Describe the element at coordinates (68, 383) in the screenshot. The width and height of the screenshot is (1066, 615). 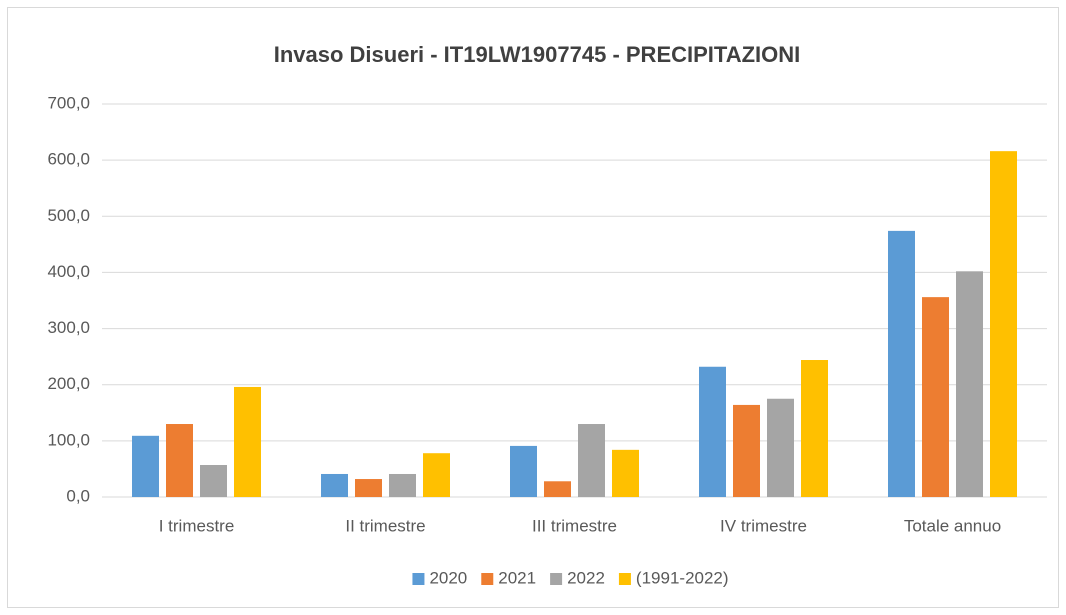
I see `y-tick-label: 200,0` at that location.